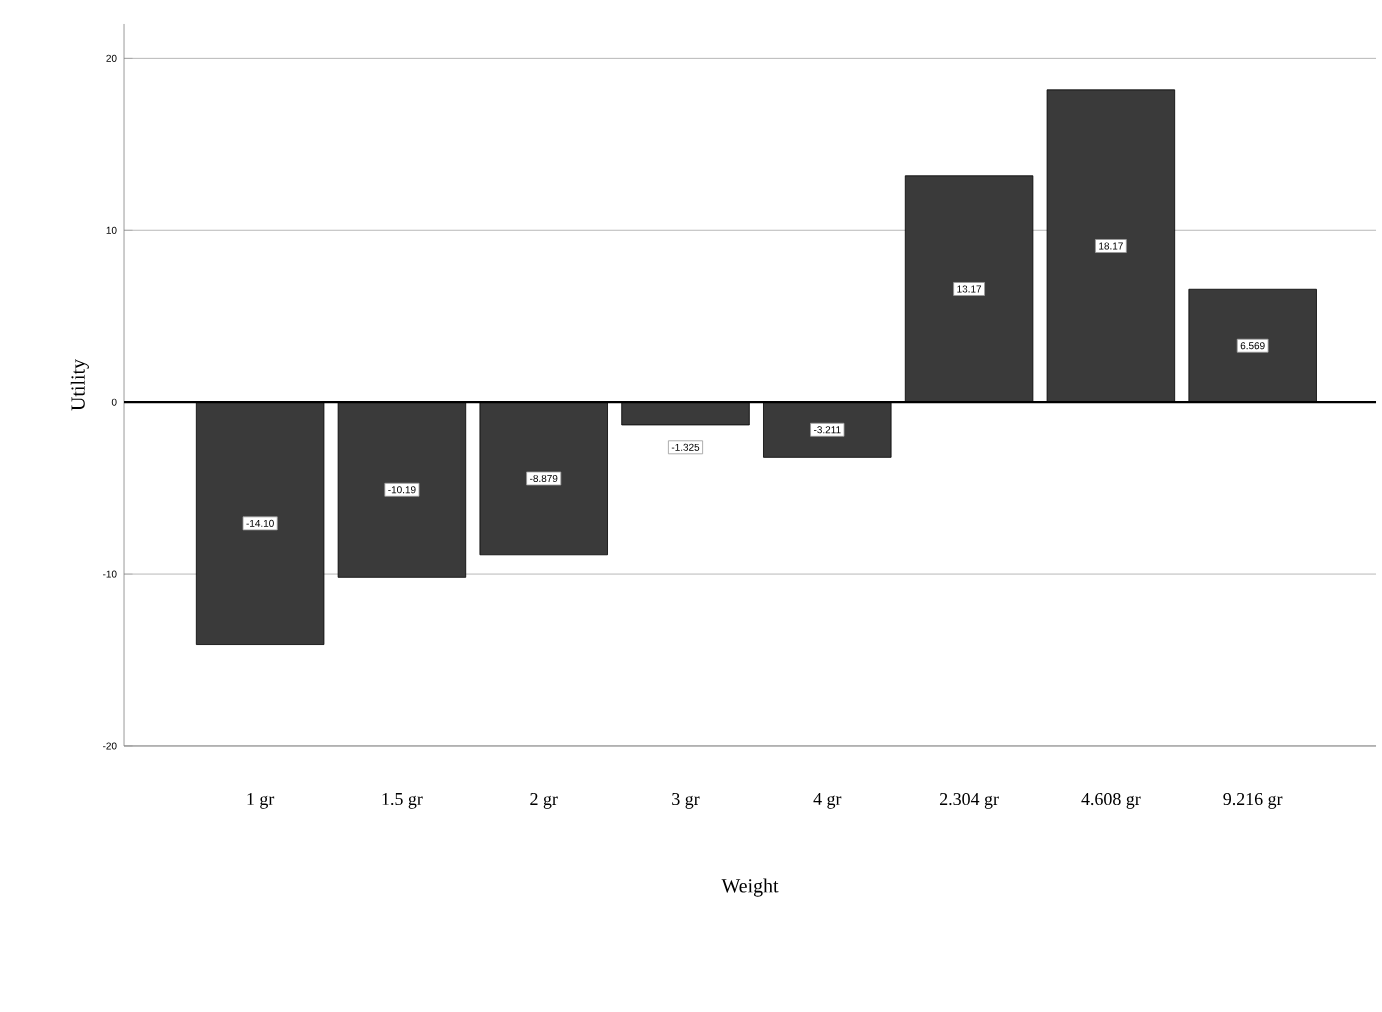  What do you see at coordinates (750, 887) in the screenshot?
I see `x-axis-title: Weight` at bounding box center [750, 887].